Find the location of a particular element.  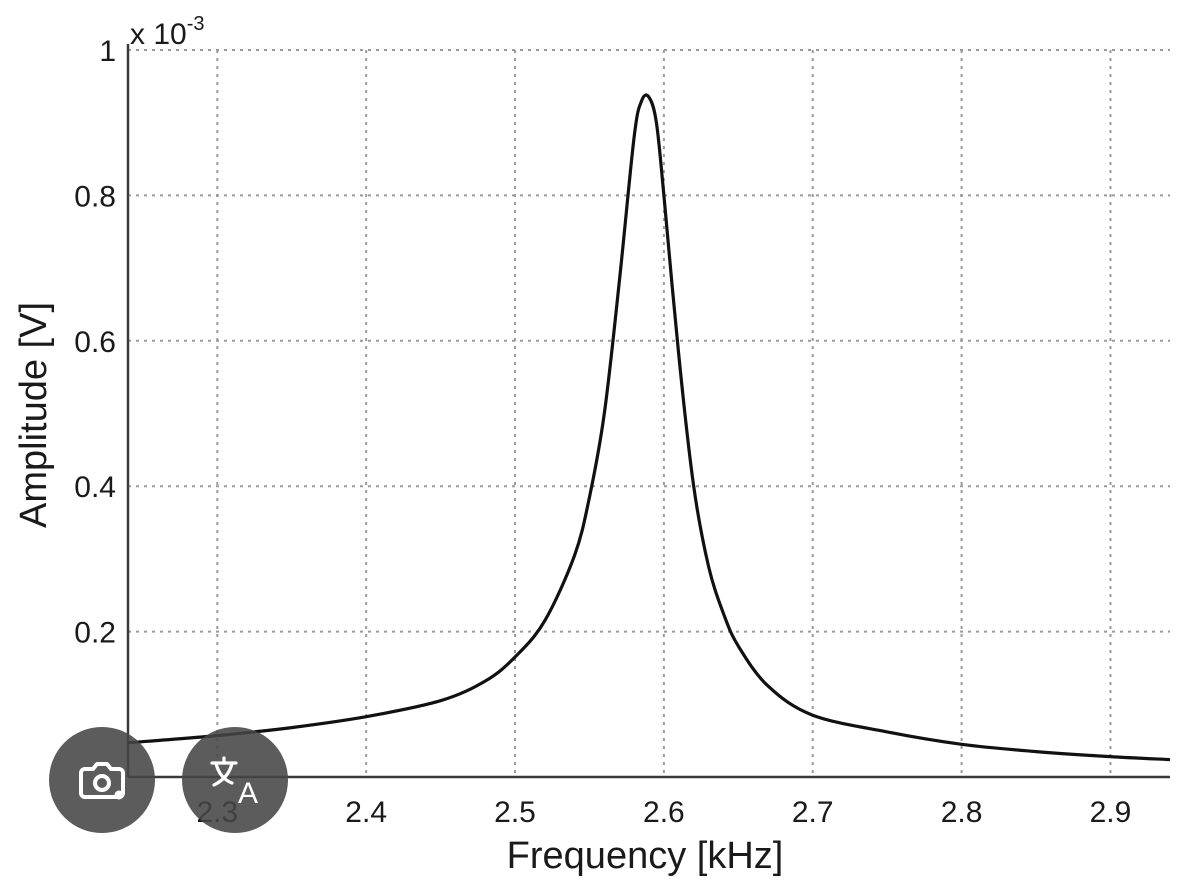

y-tick-labels: 0.2 0.4 0.6 0.8 1 is located at coordinates (95, 342).